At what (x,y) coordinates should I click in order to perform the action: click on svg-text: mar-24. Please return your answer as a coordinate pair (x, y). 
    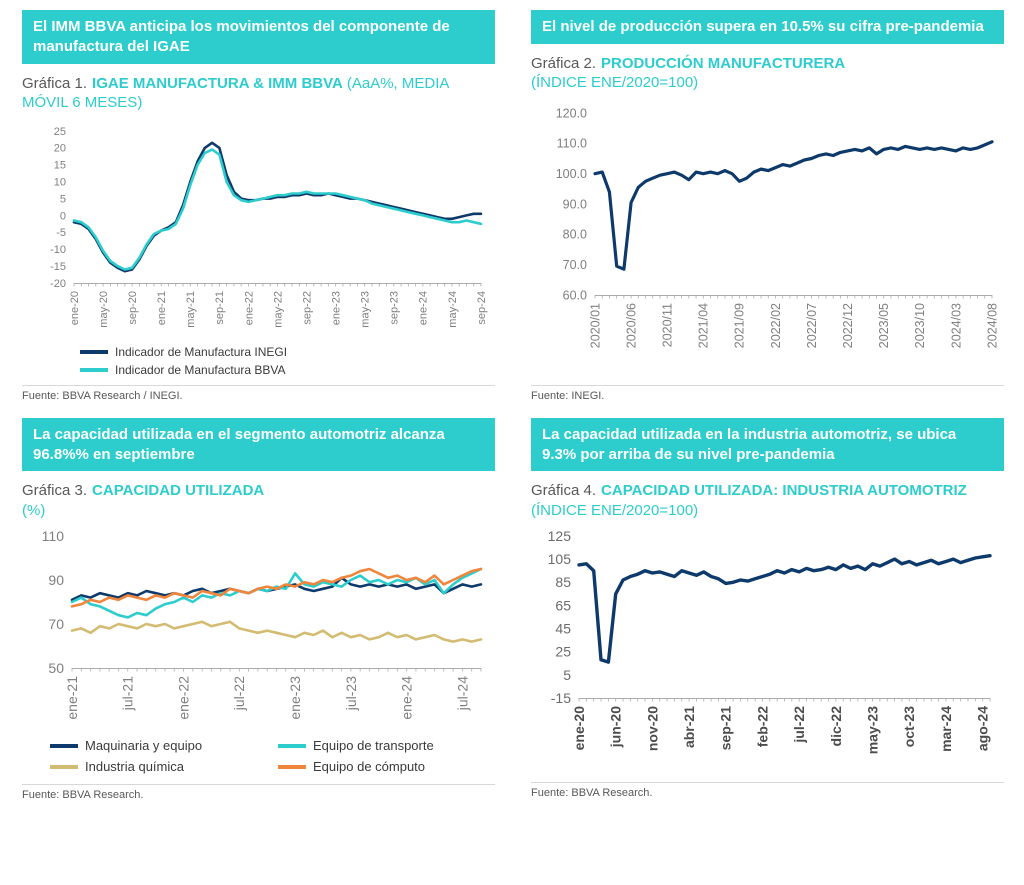
    Looking at the image, I should click on (946, 729).